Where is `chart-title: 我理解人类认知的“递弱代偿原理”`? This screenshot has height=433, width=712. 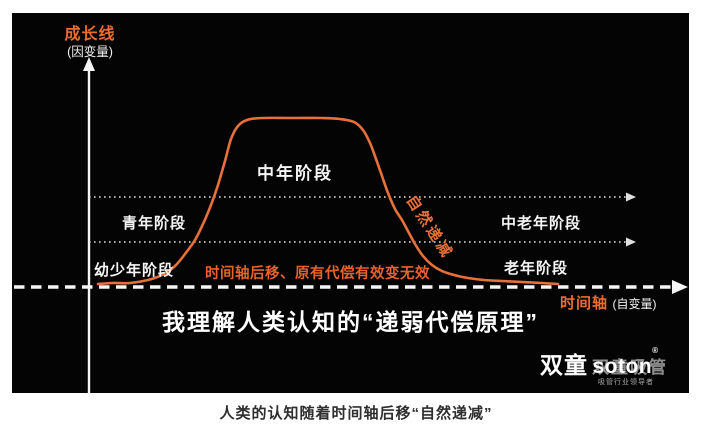 chart-title: 我理解人类认知的“递弱代偿原理” is located at coordinates (350, 322).